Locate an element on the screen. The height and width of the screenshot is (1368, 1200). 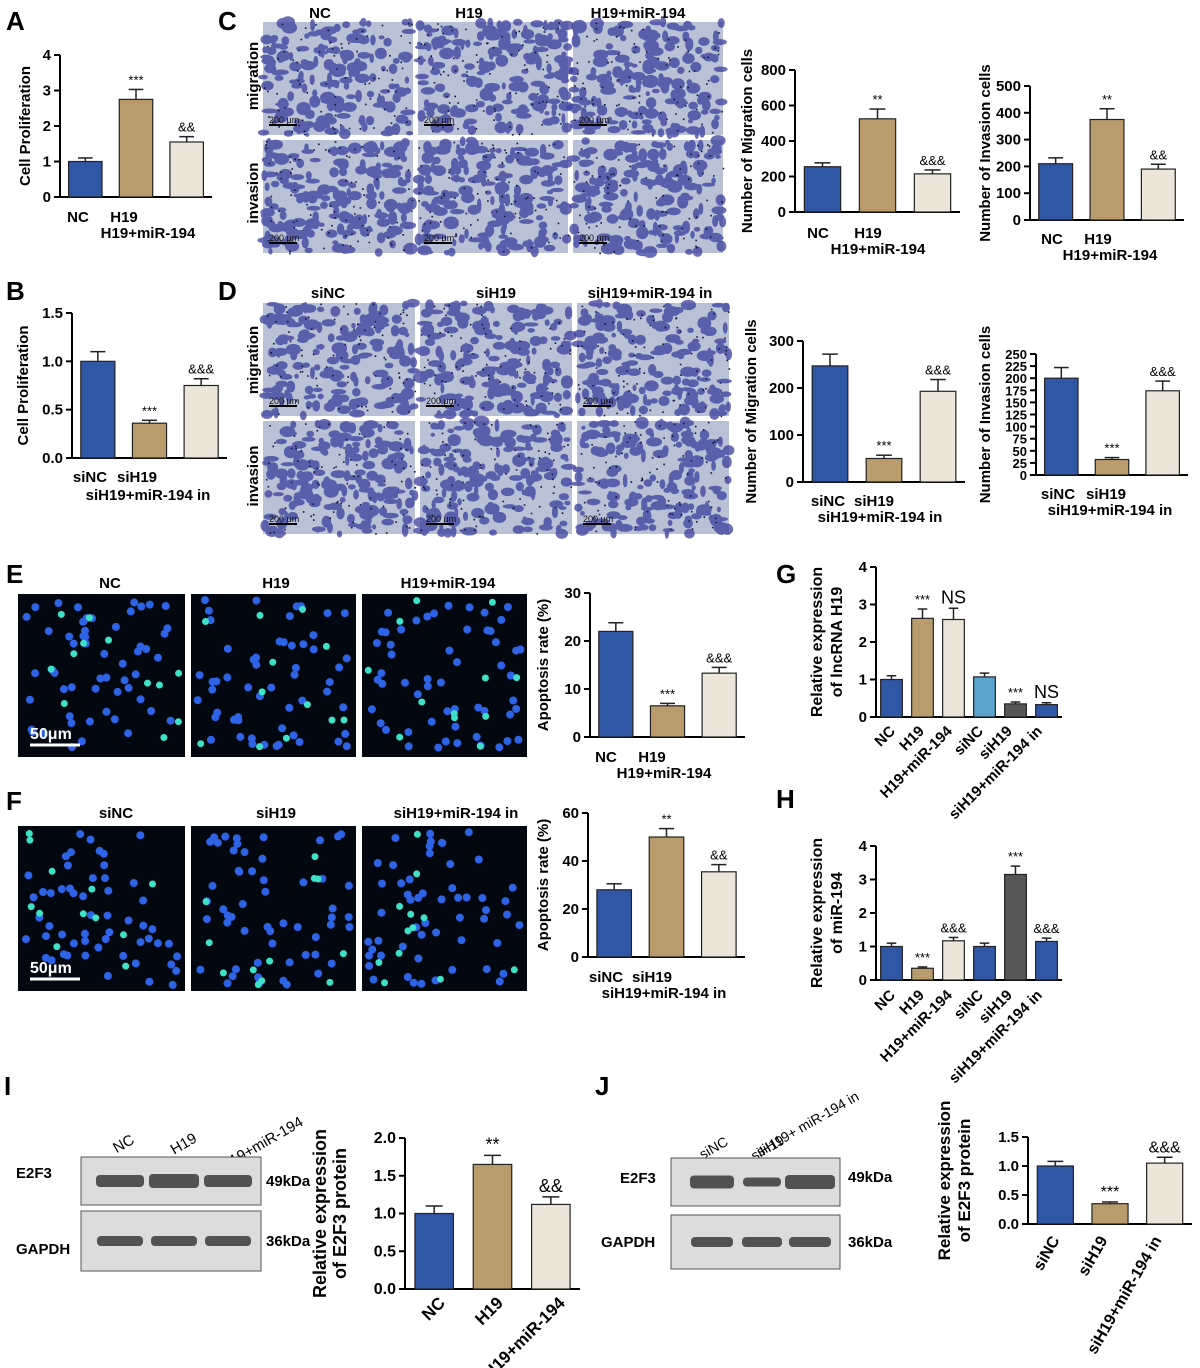
panel-c-migration-ytick-label: 600 is located at coordinates (773, 106).